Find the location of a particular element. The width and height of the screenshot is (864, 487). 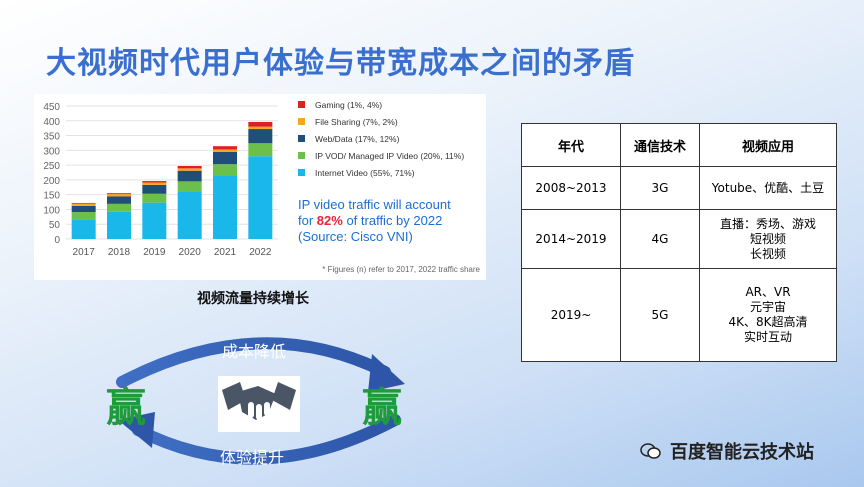

table-header-row: 年代 通信技术 视频应用 is located at coordinates (679, 145).